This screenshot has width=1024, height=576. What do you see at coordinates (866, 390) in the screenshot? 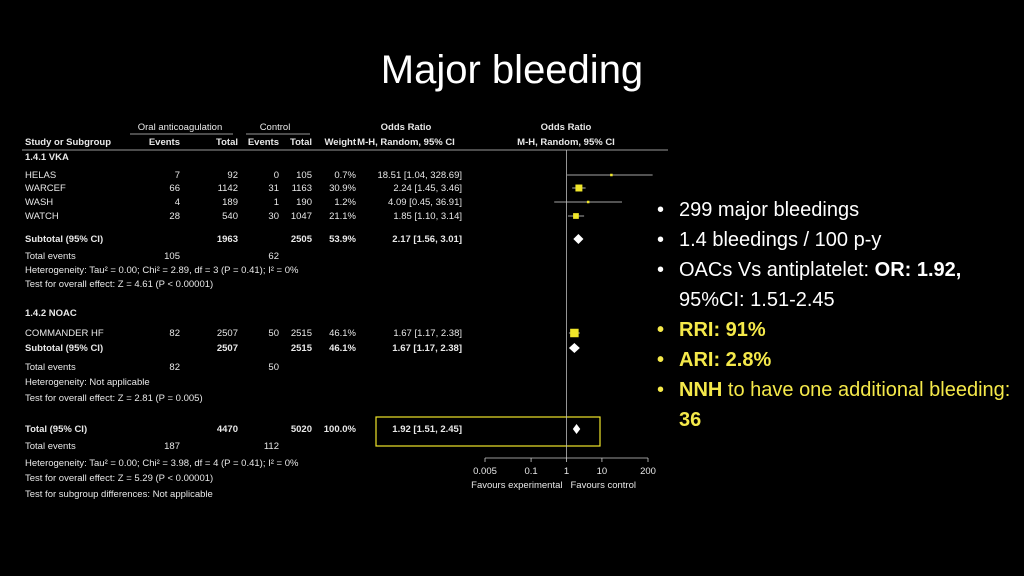
I see `bullet-text: to have one additional bleeding:` at bounding box center [866, 390].